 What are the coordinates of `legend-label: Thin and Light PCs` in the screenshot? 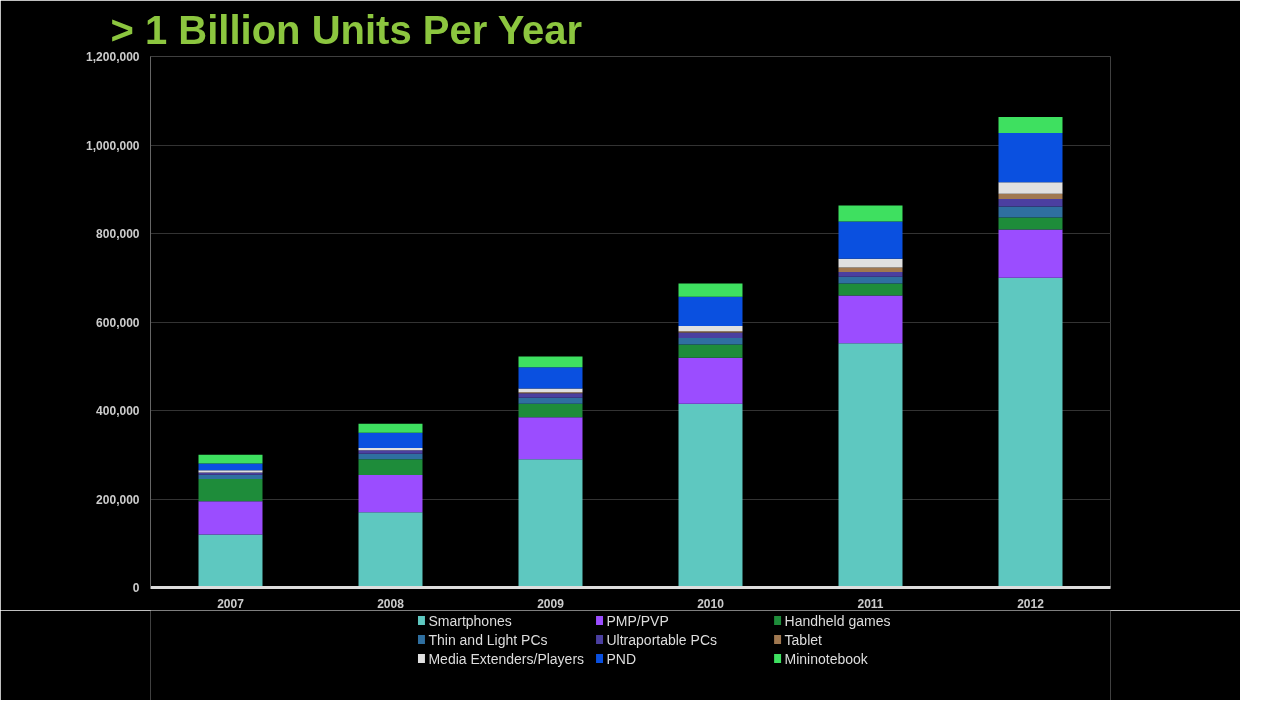 It's located at (488, 639).